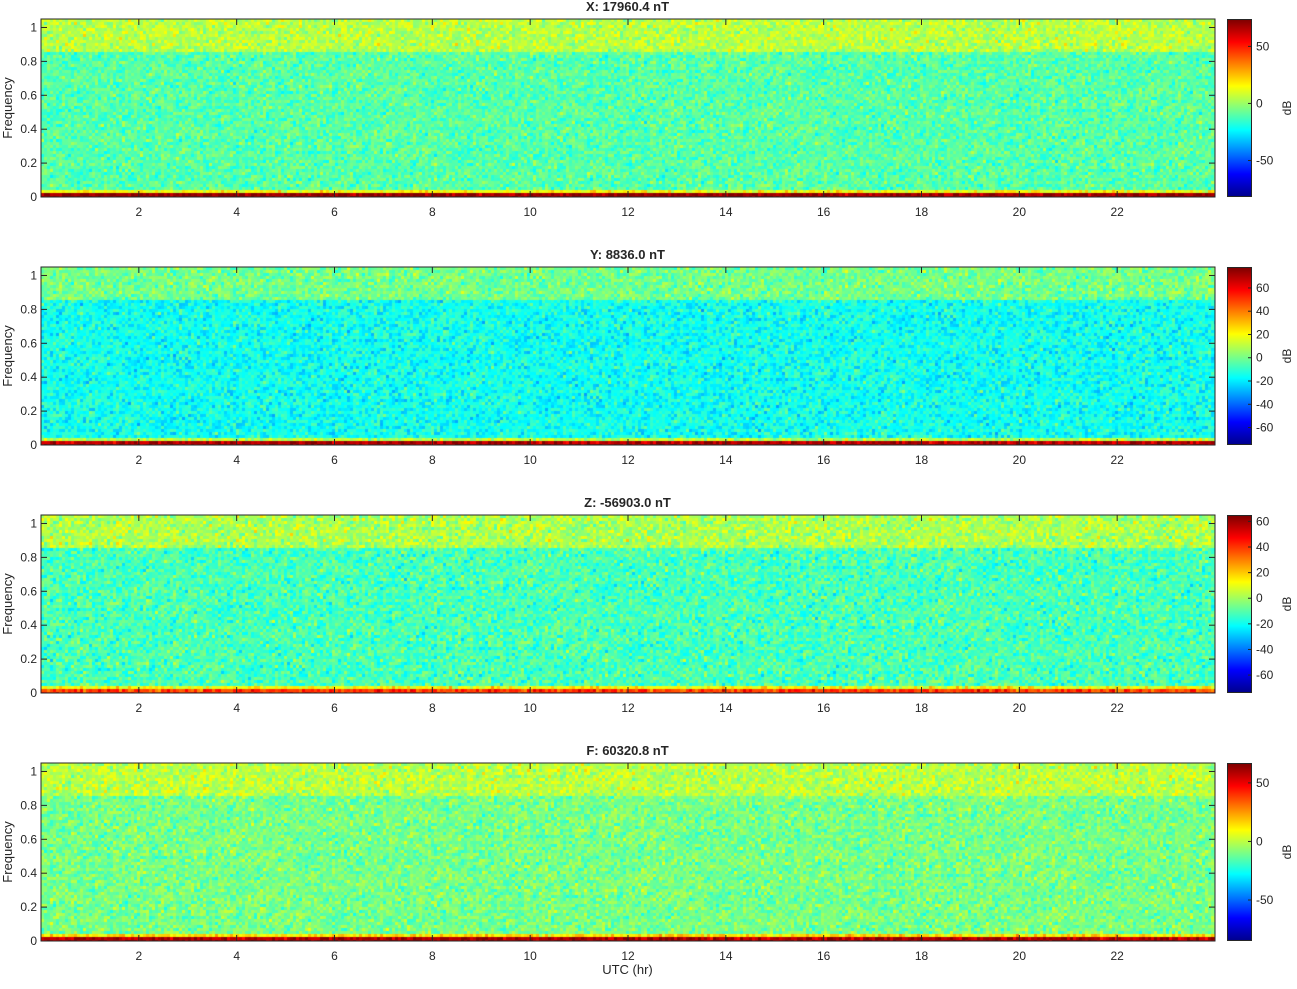  Describe the element at coordinates (627, 502) in the screenshot. I see `panel-title: Z: -56903.0 nT` at that location.